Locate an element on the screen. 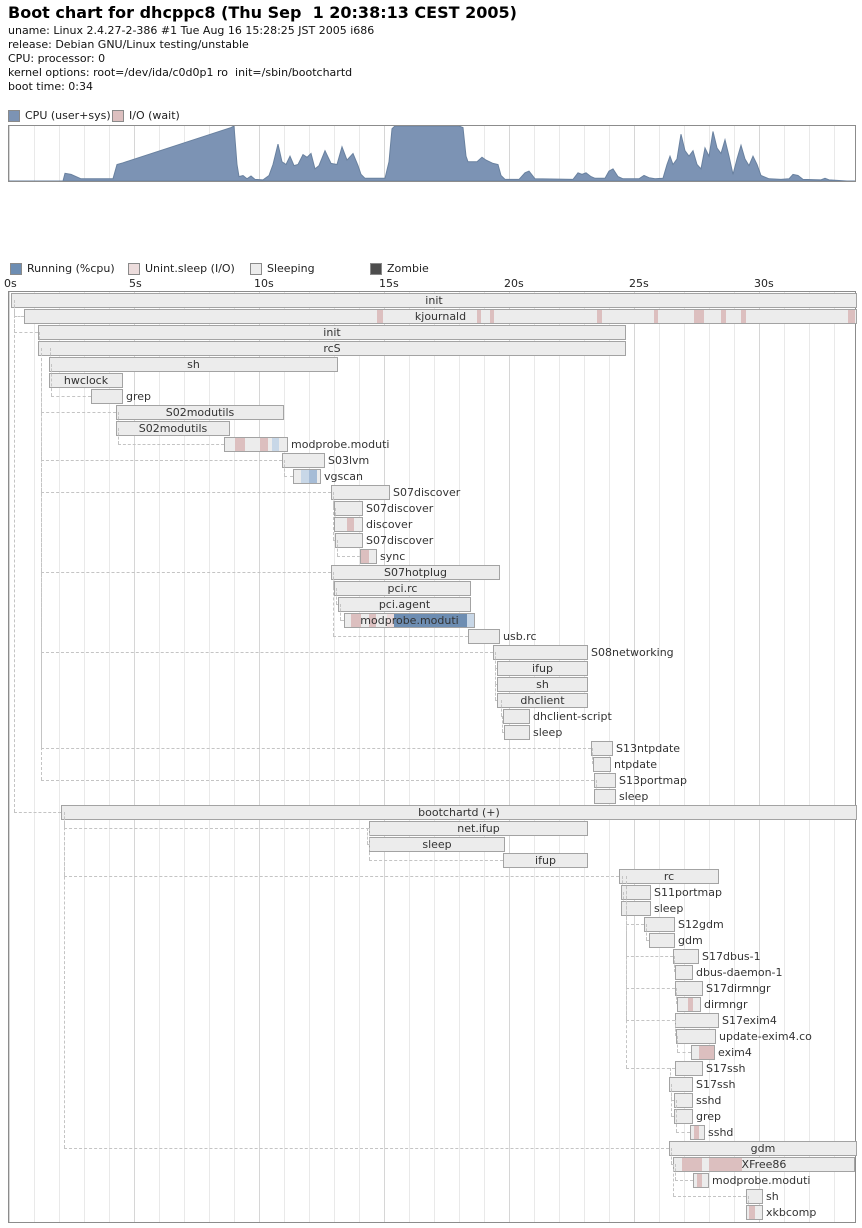 Image resolution: width=862 pixels, height=1228 pixels. axis-tick-label: 15s is located at coordinates (389, 283).